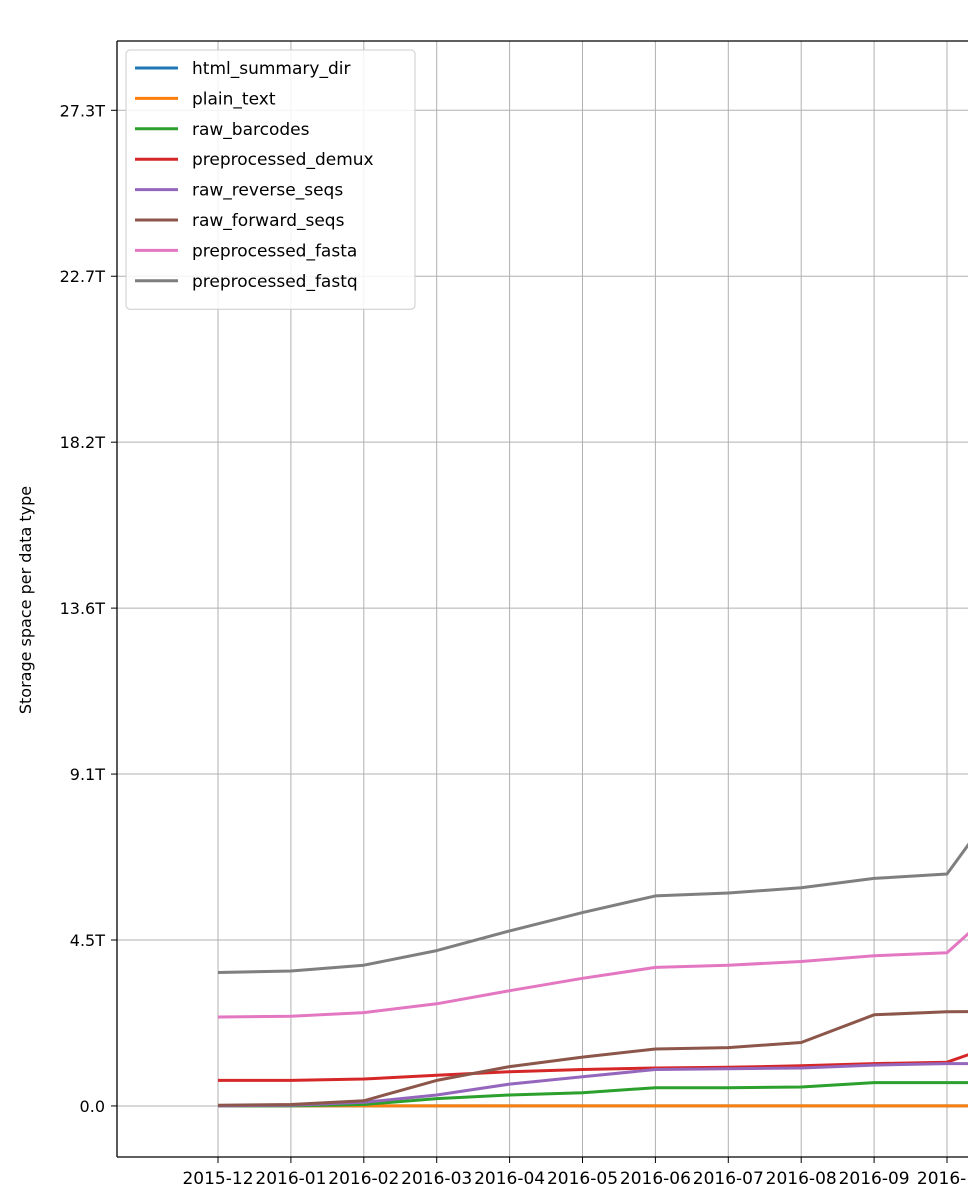 This screenshot has width=968, height=1202. I want to click on x-tick-label: 2016-01, so click(290, 1179).